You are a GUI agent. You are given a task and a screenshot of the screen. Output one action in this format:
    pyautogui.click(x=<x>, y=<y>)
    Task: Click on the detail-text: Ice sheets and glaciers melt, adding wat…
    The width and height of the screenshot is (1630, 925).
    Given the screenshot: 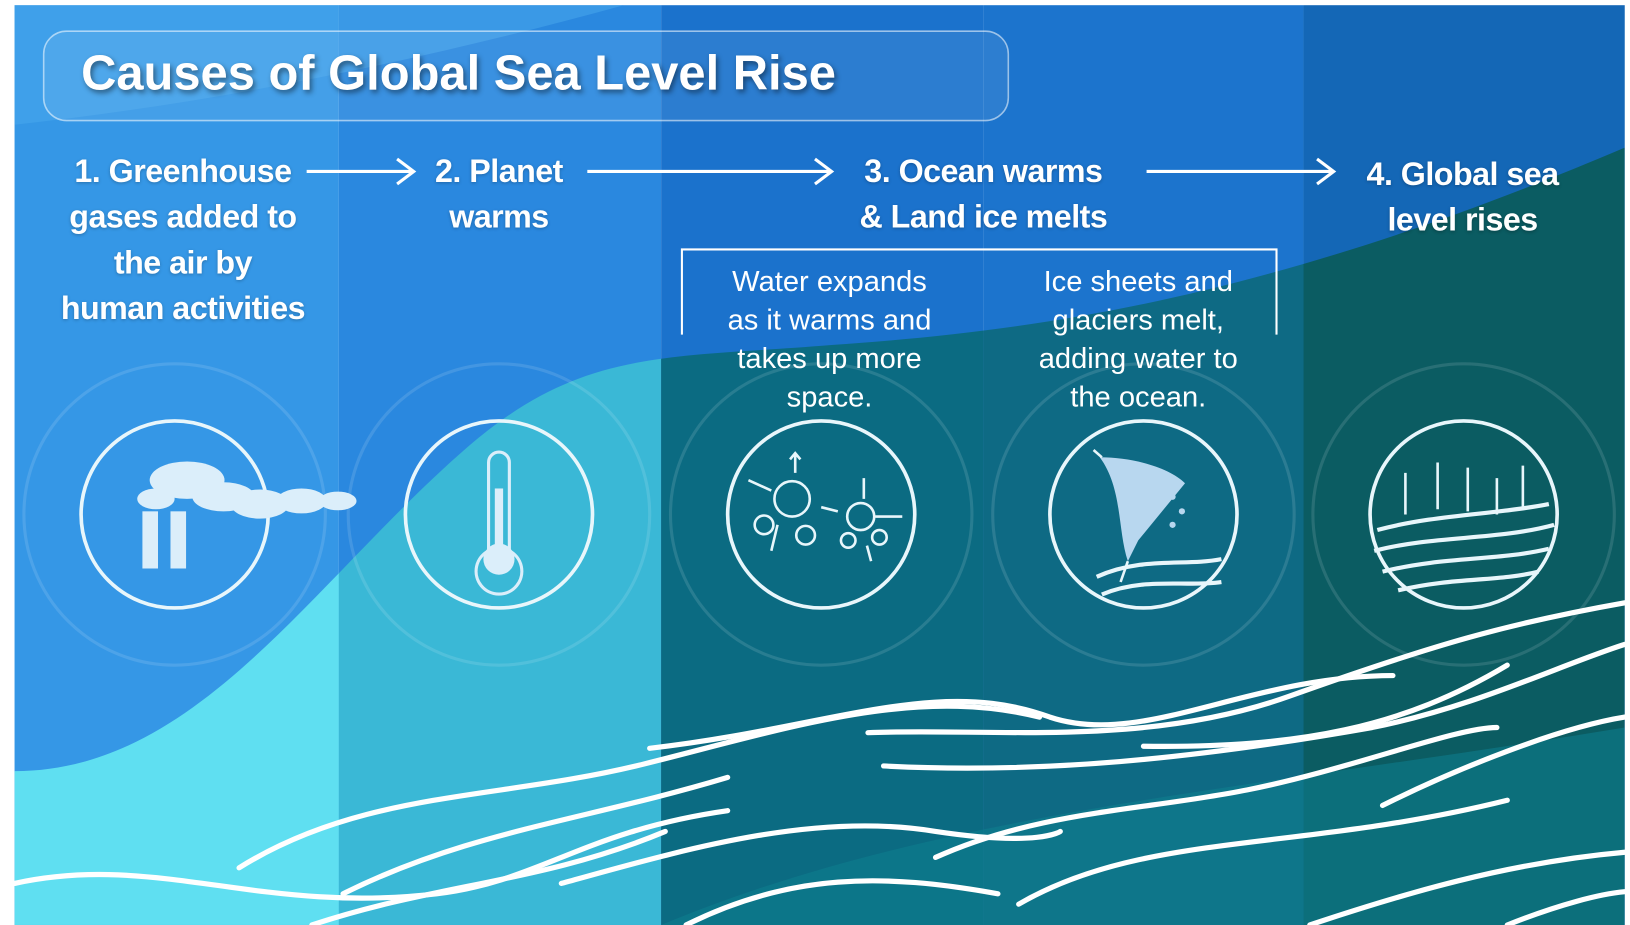 What is the action you would take?
    pyautogui.click(x=1138, y=339)
    